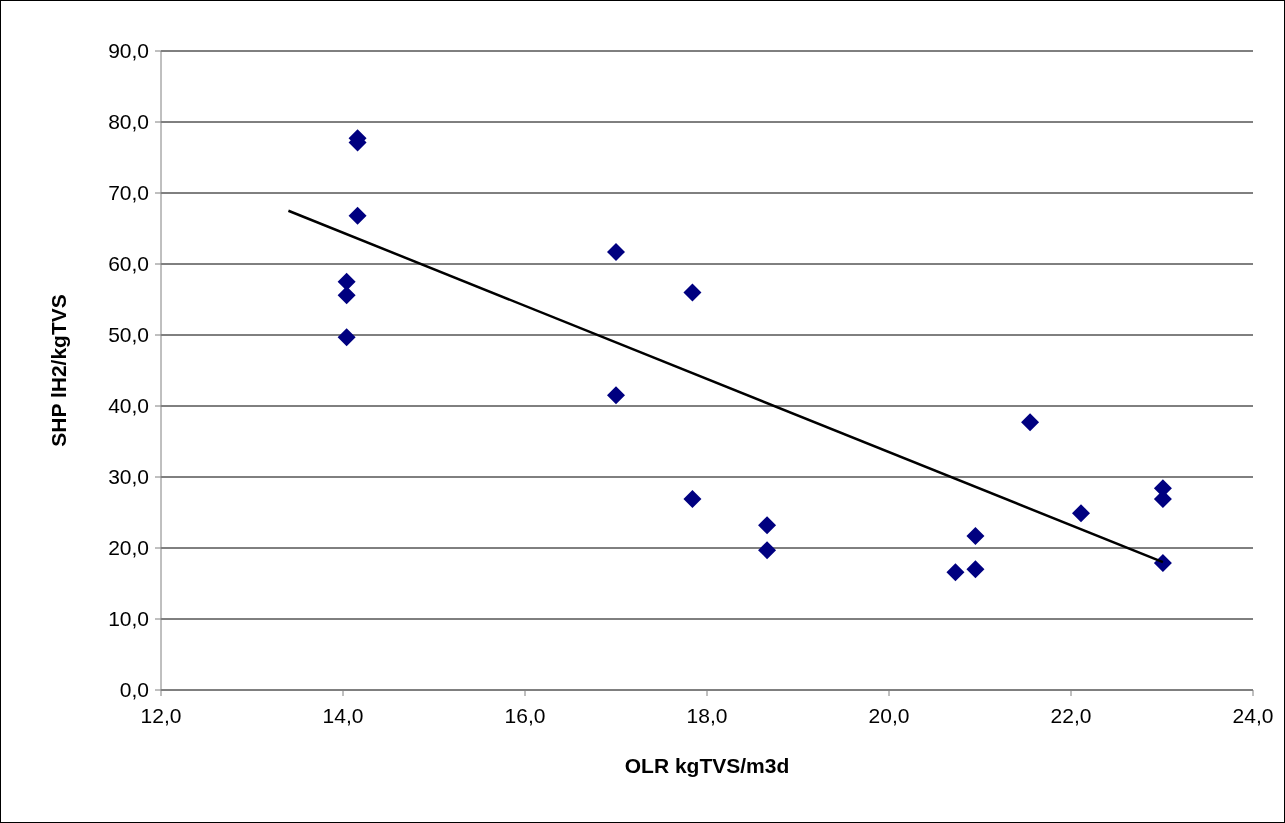 The image size is (1285, 823). What do you see at coordinates (128, 264) in the screenshot?
I see `y-tick-label: 60,0` at bounding box center [128, 264].